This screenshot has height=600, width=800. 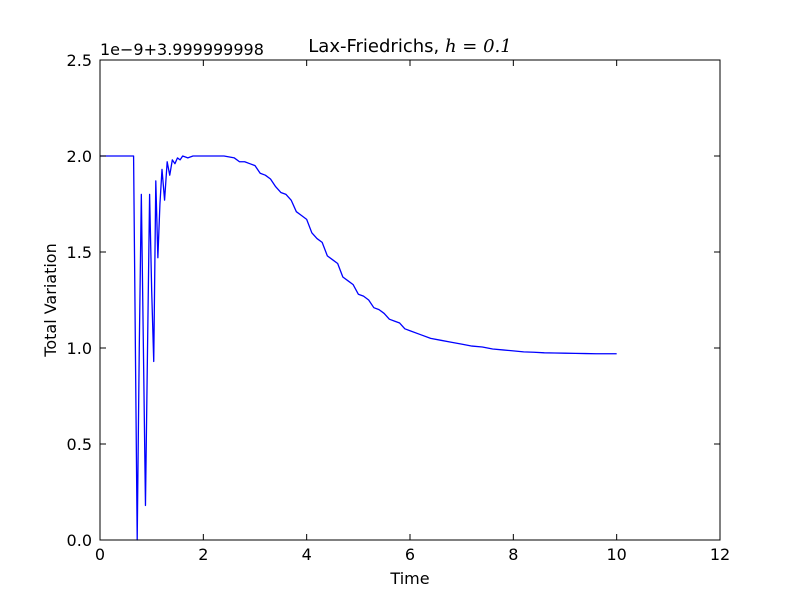 I want to click on y-tick-label: 2.0, so click(x=79, y=156).